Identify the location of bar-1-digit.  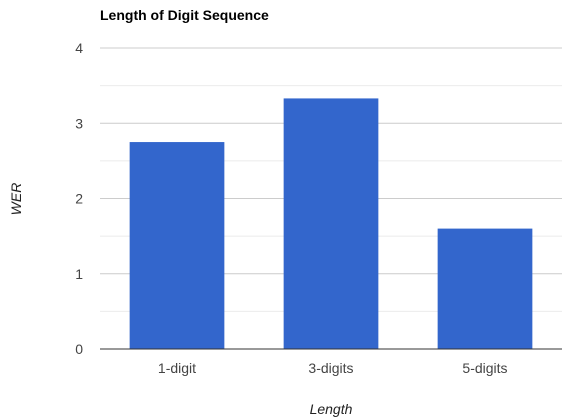
(177, 245).